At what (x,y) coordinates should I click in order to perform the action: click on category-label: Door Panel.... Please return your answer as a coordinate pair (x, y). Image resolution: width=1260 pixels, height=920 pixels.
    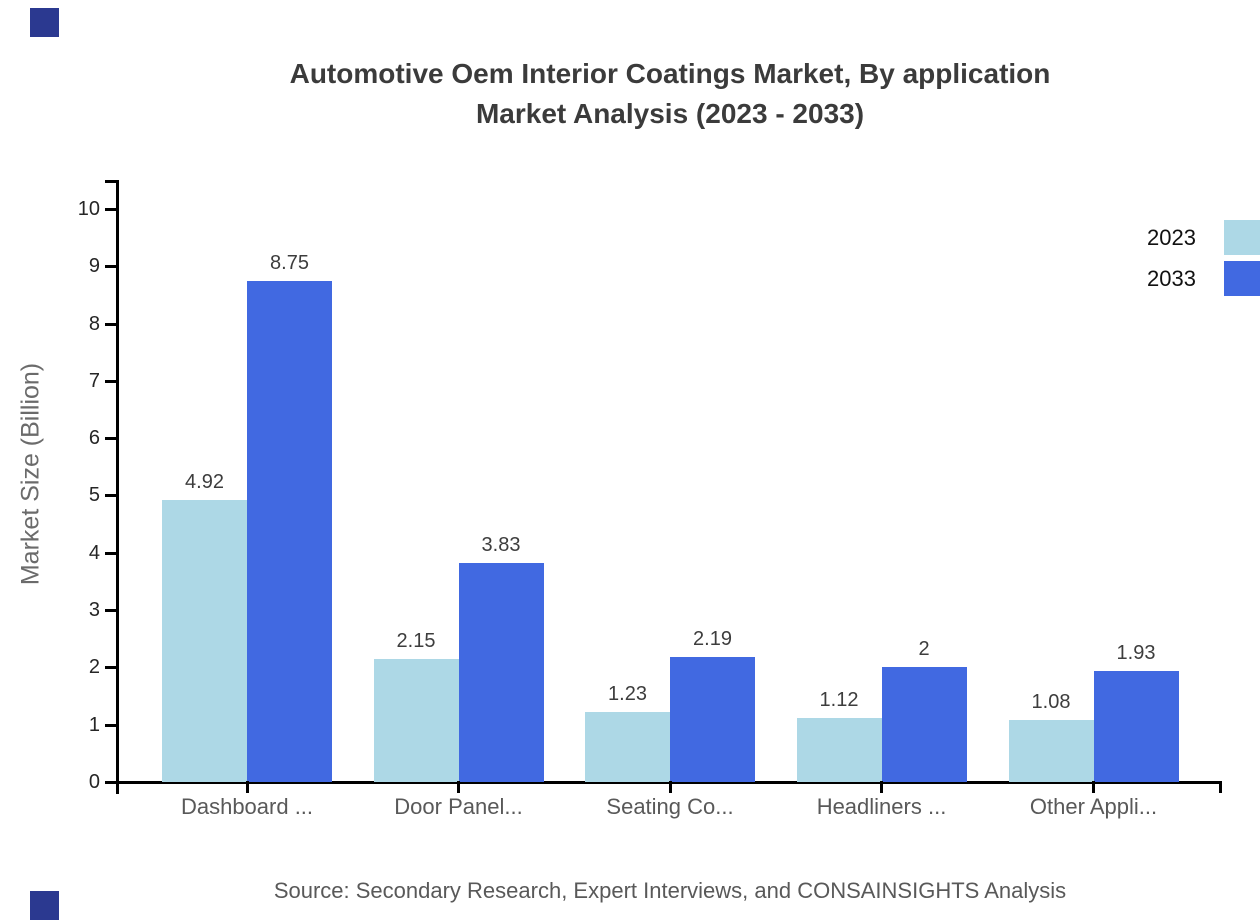
    Looking at the image, I should click on (458, 806).